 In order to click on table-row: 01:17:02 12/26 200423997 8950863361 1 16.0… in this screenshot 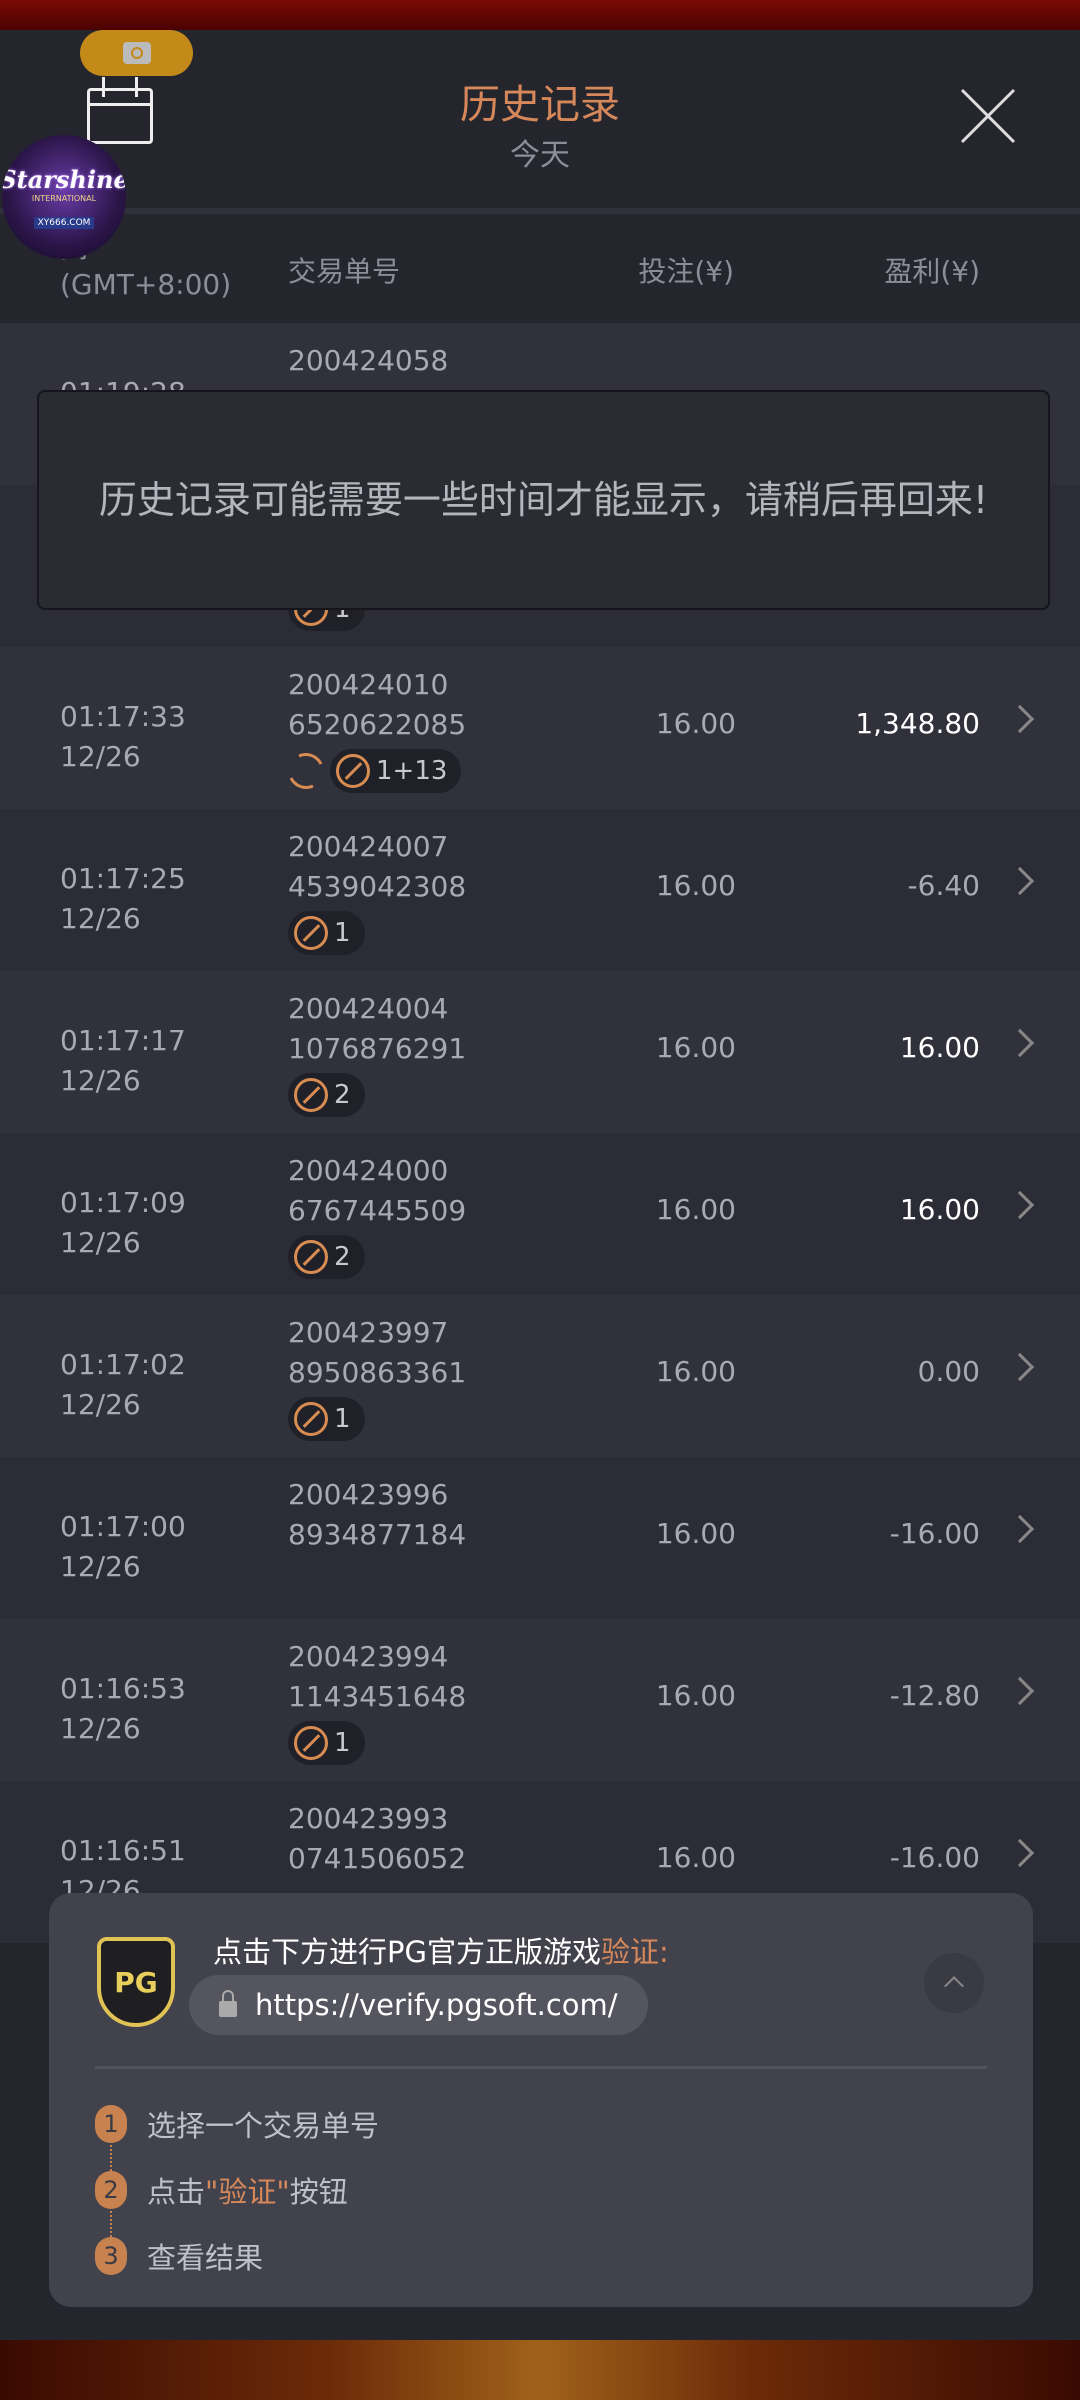, I will do `click(540, 1376)`.